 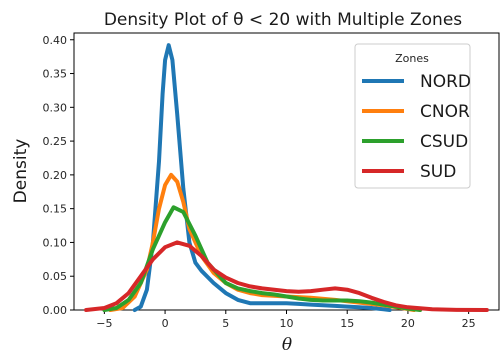 I want to click on legend-label-cnor: CNOR, so click(x=445, y=112).